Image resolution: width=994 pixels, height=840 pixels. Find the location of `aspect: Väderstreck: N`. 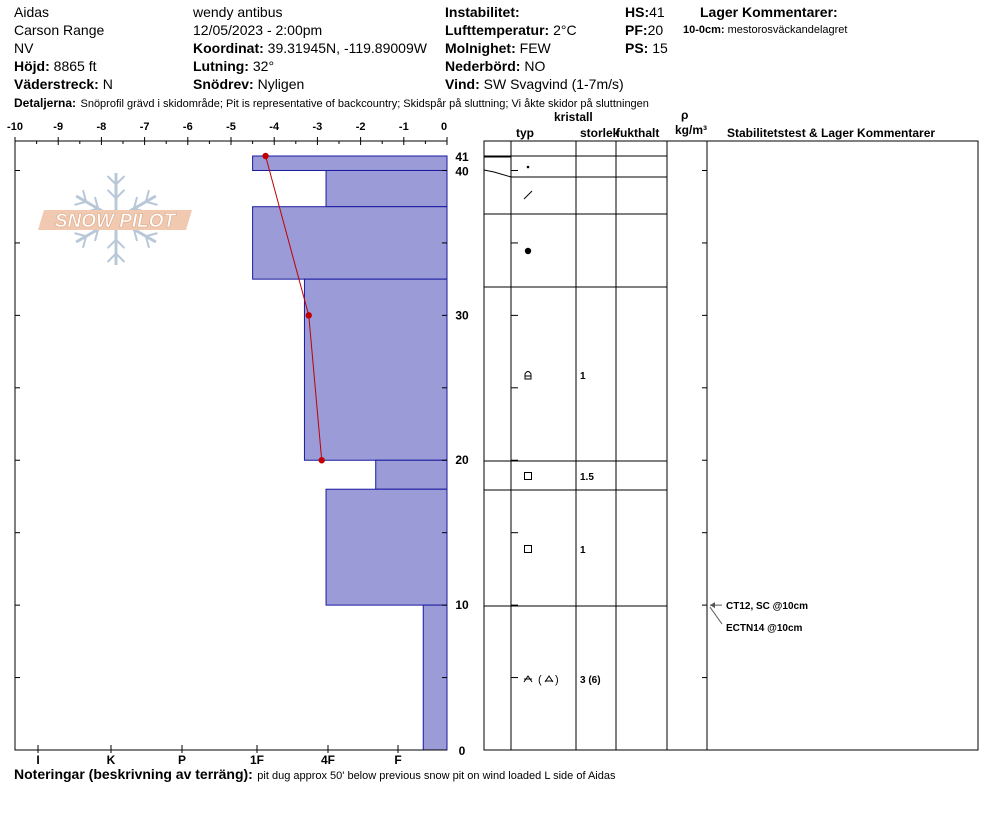

aspect: Väderstreck: N is located at coordinates (63, 84).